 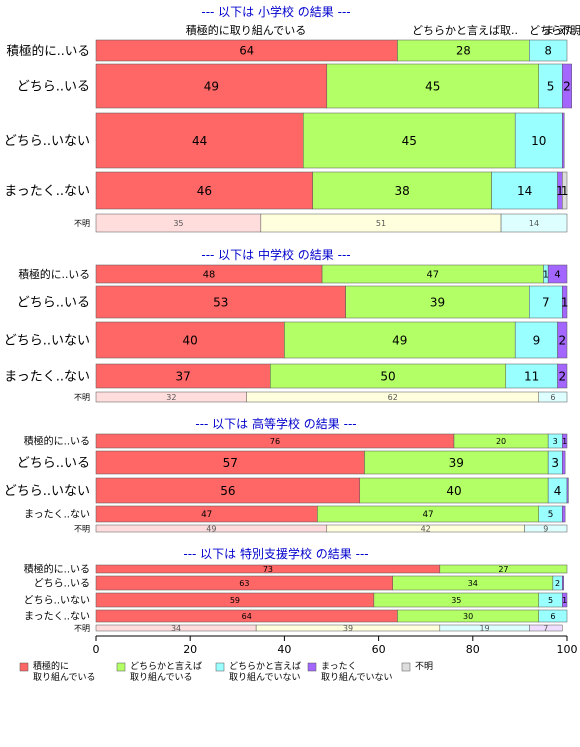 What do you see at coordinates (227, 491) in the screenshot?
I see `data-label: 56` at bounding box center [227, 491].